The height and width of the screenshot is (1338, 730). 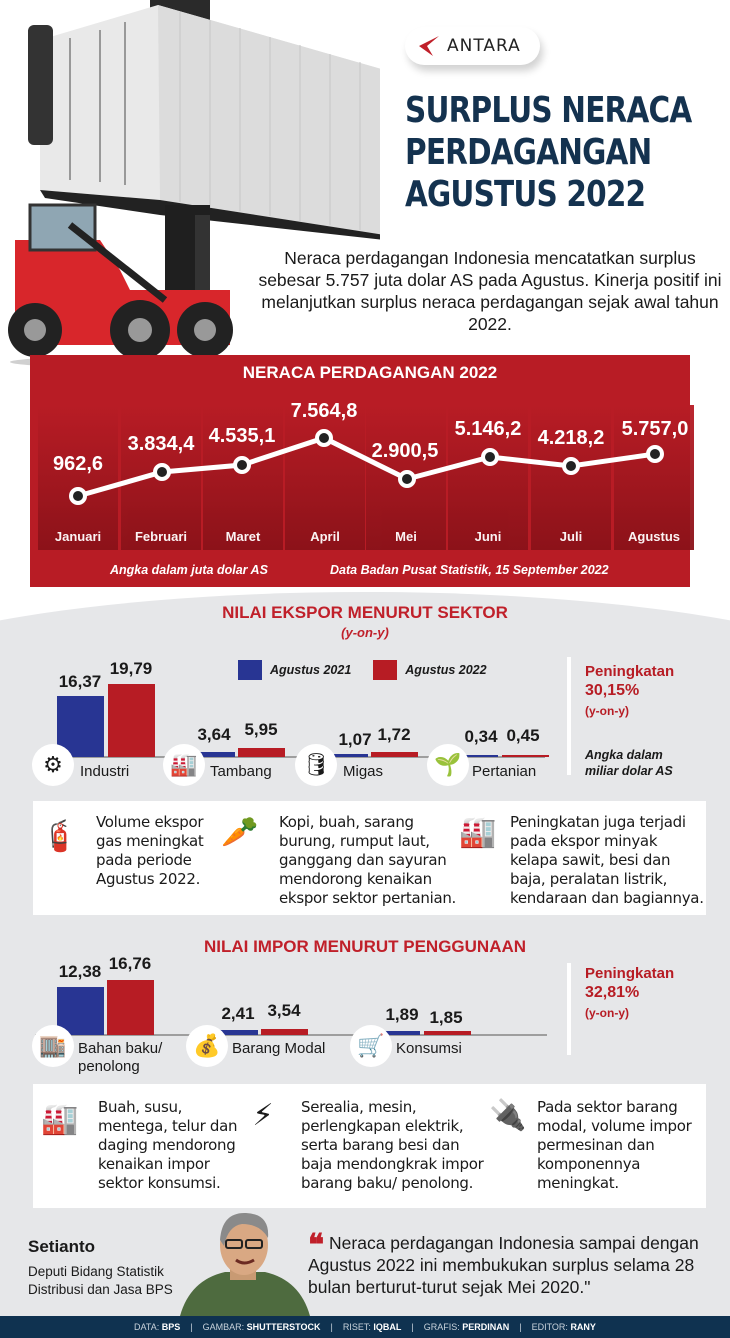 What do you see at coordinates (184, 765) in the screenshot?
I see `oil-rig-icon: 🏭` at bounding box center [184, 765].